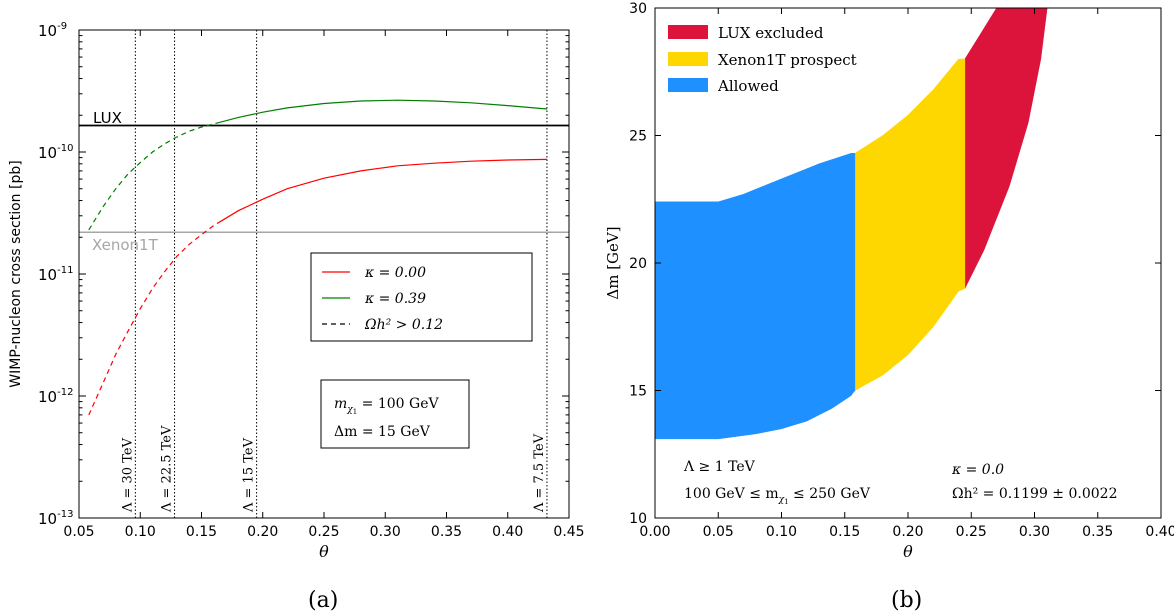 The image size is (1174, 615). I want to click on legend-label-lux-excluded: LUX excluded, so click(771, 33).